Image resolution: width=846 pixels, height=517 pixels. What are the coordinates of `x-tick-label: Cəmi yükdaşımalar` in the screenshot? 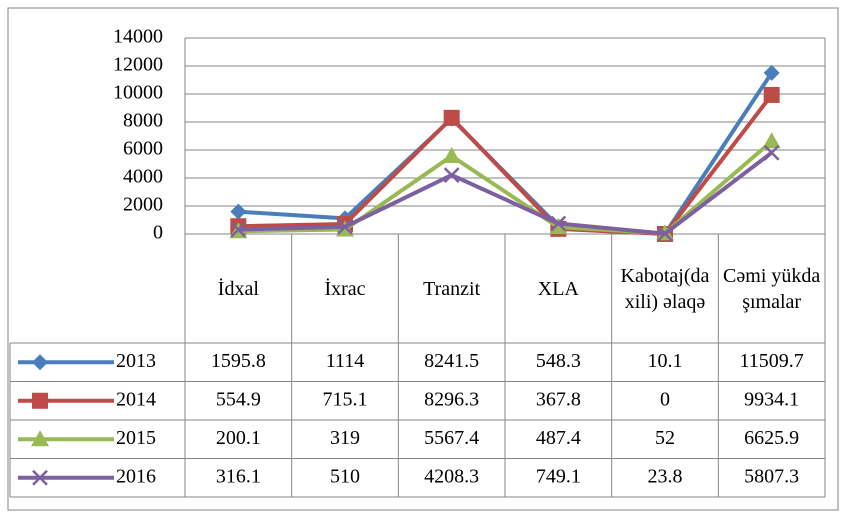 It's located at (772, 288).